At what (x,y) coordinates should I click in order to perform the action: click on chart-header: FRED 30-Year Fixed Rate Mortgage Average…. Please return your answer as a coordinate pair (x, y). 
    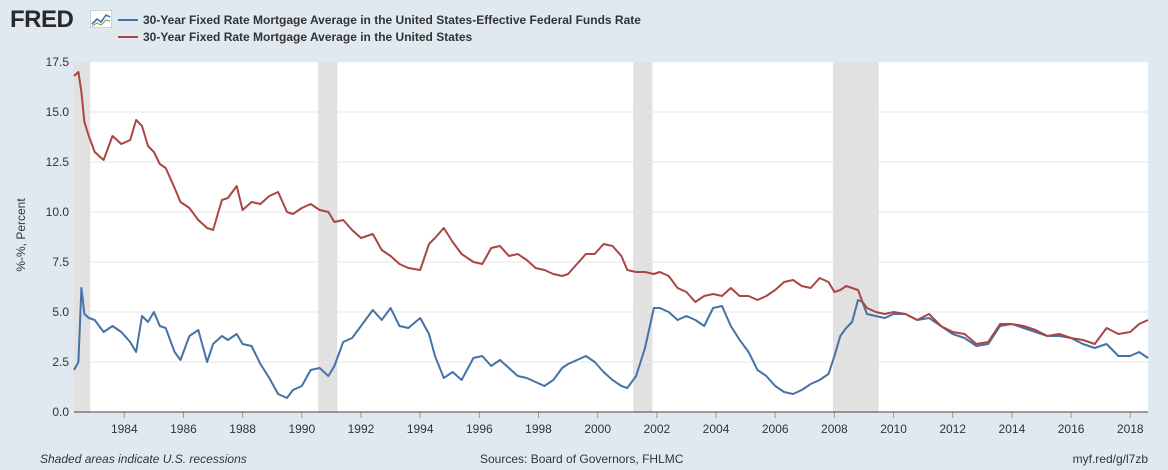
    Looking at the image, I should click on (584, 25).